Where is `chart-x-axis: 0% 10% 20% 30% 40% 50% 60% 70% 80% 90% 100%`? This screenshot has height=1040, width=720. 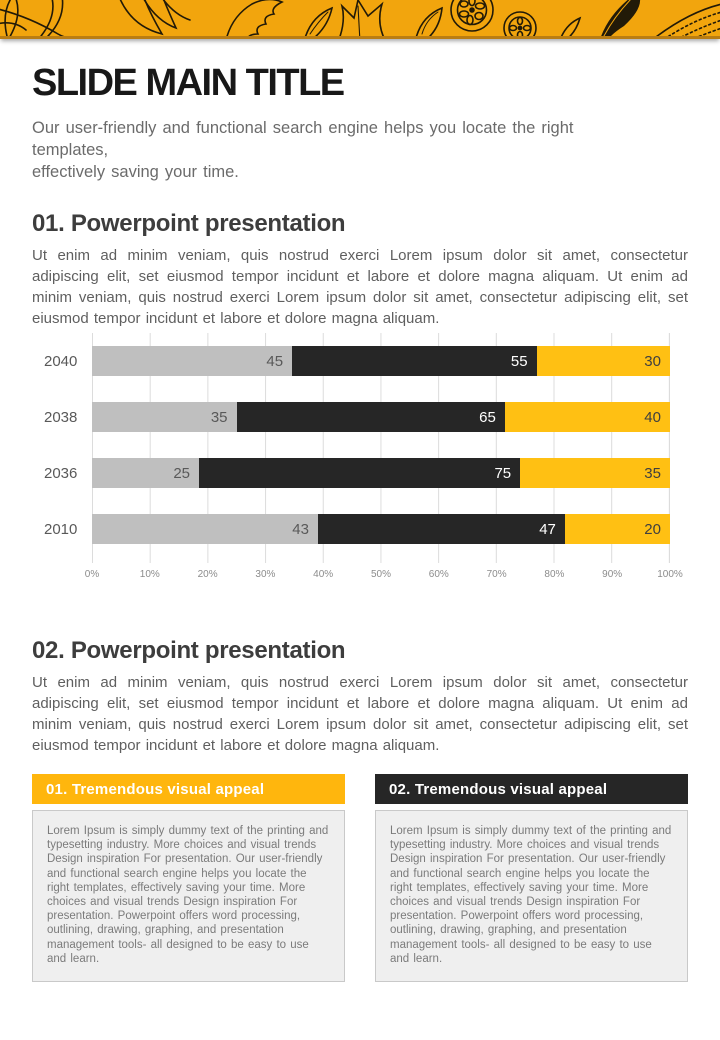
chart-x-axis: 0% 10% 20% 30% 40% 50% 60% 70% 80% 90% 100% is located at coordinates (384, 577).